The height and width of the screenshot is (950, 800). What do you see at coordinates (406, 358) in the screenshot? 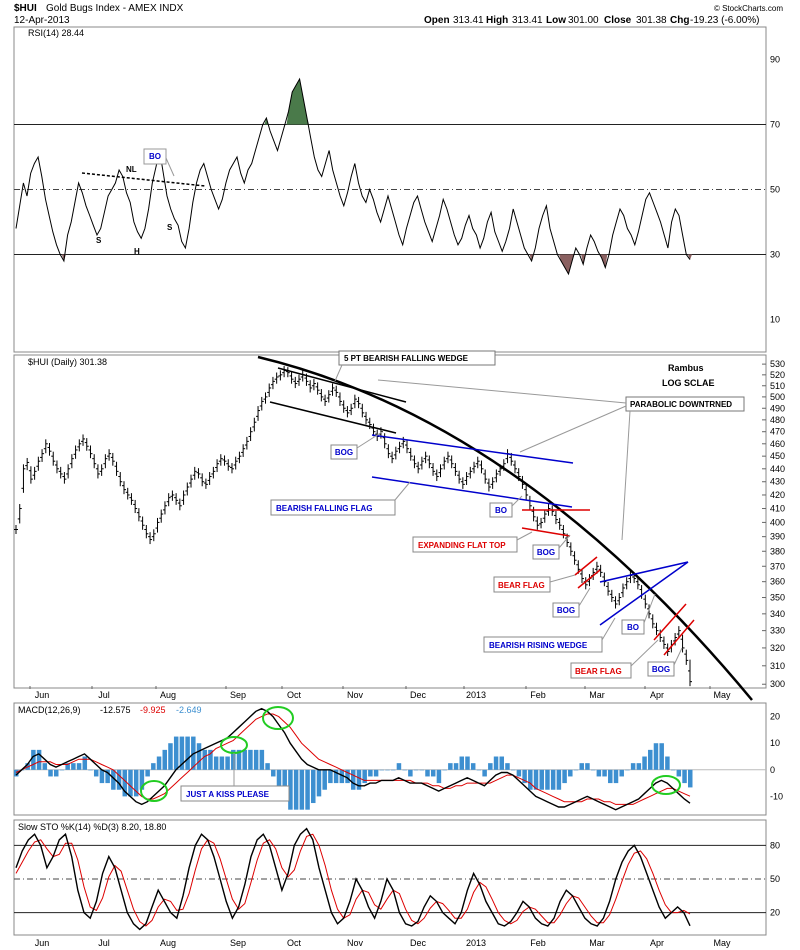
I see `wedge-label: 5 PT BEARISH FALLING WEDGE` at bounding box center [406, 358].